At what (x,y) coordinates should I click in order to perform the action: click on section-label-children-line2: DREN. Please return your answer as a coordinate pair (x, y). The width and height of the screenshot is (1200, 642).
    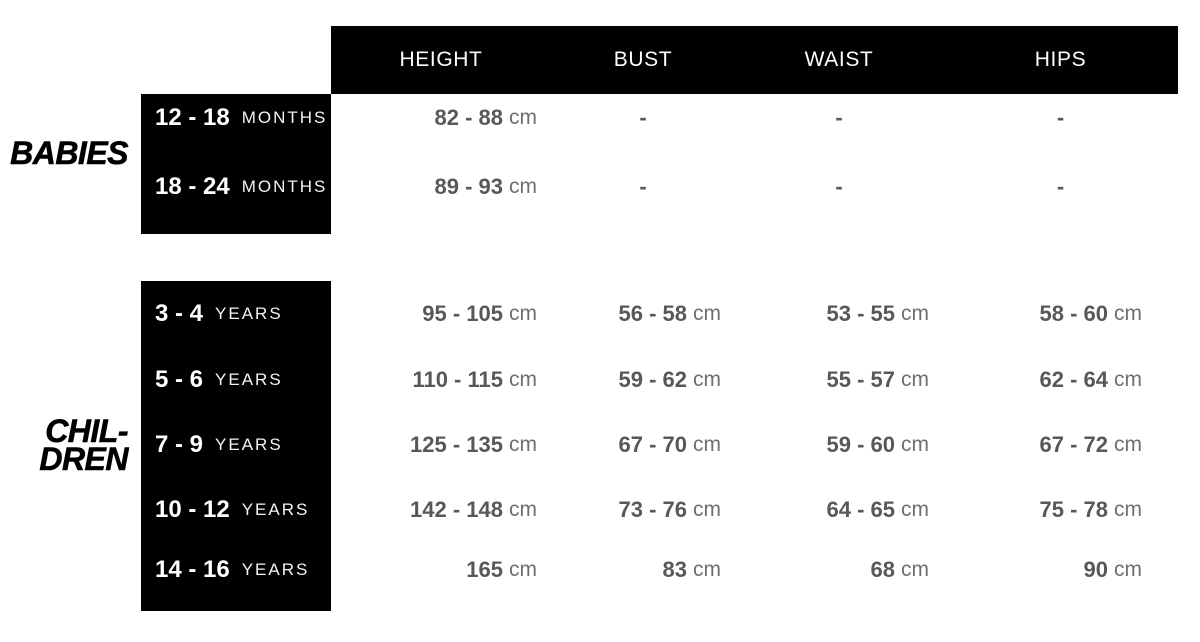
    Looking at the image, I should click on (84, 459).